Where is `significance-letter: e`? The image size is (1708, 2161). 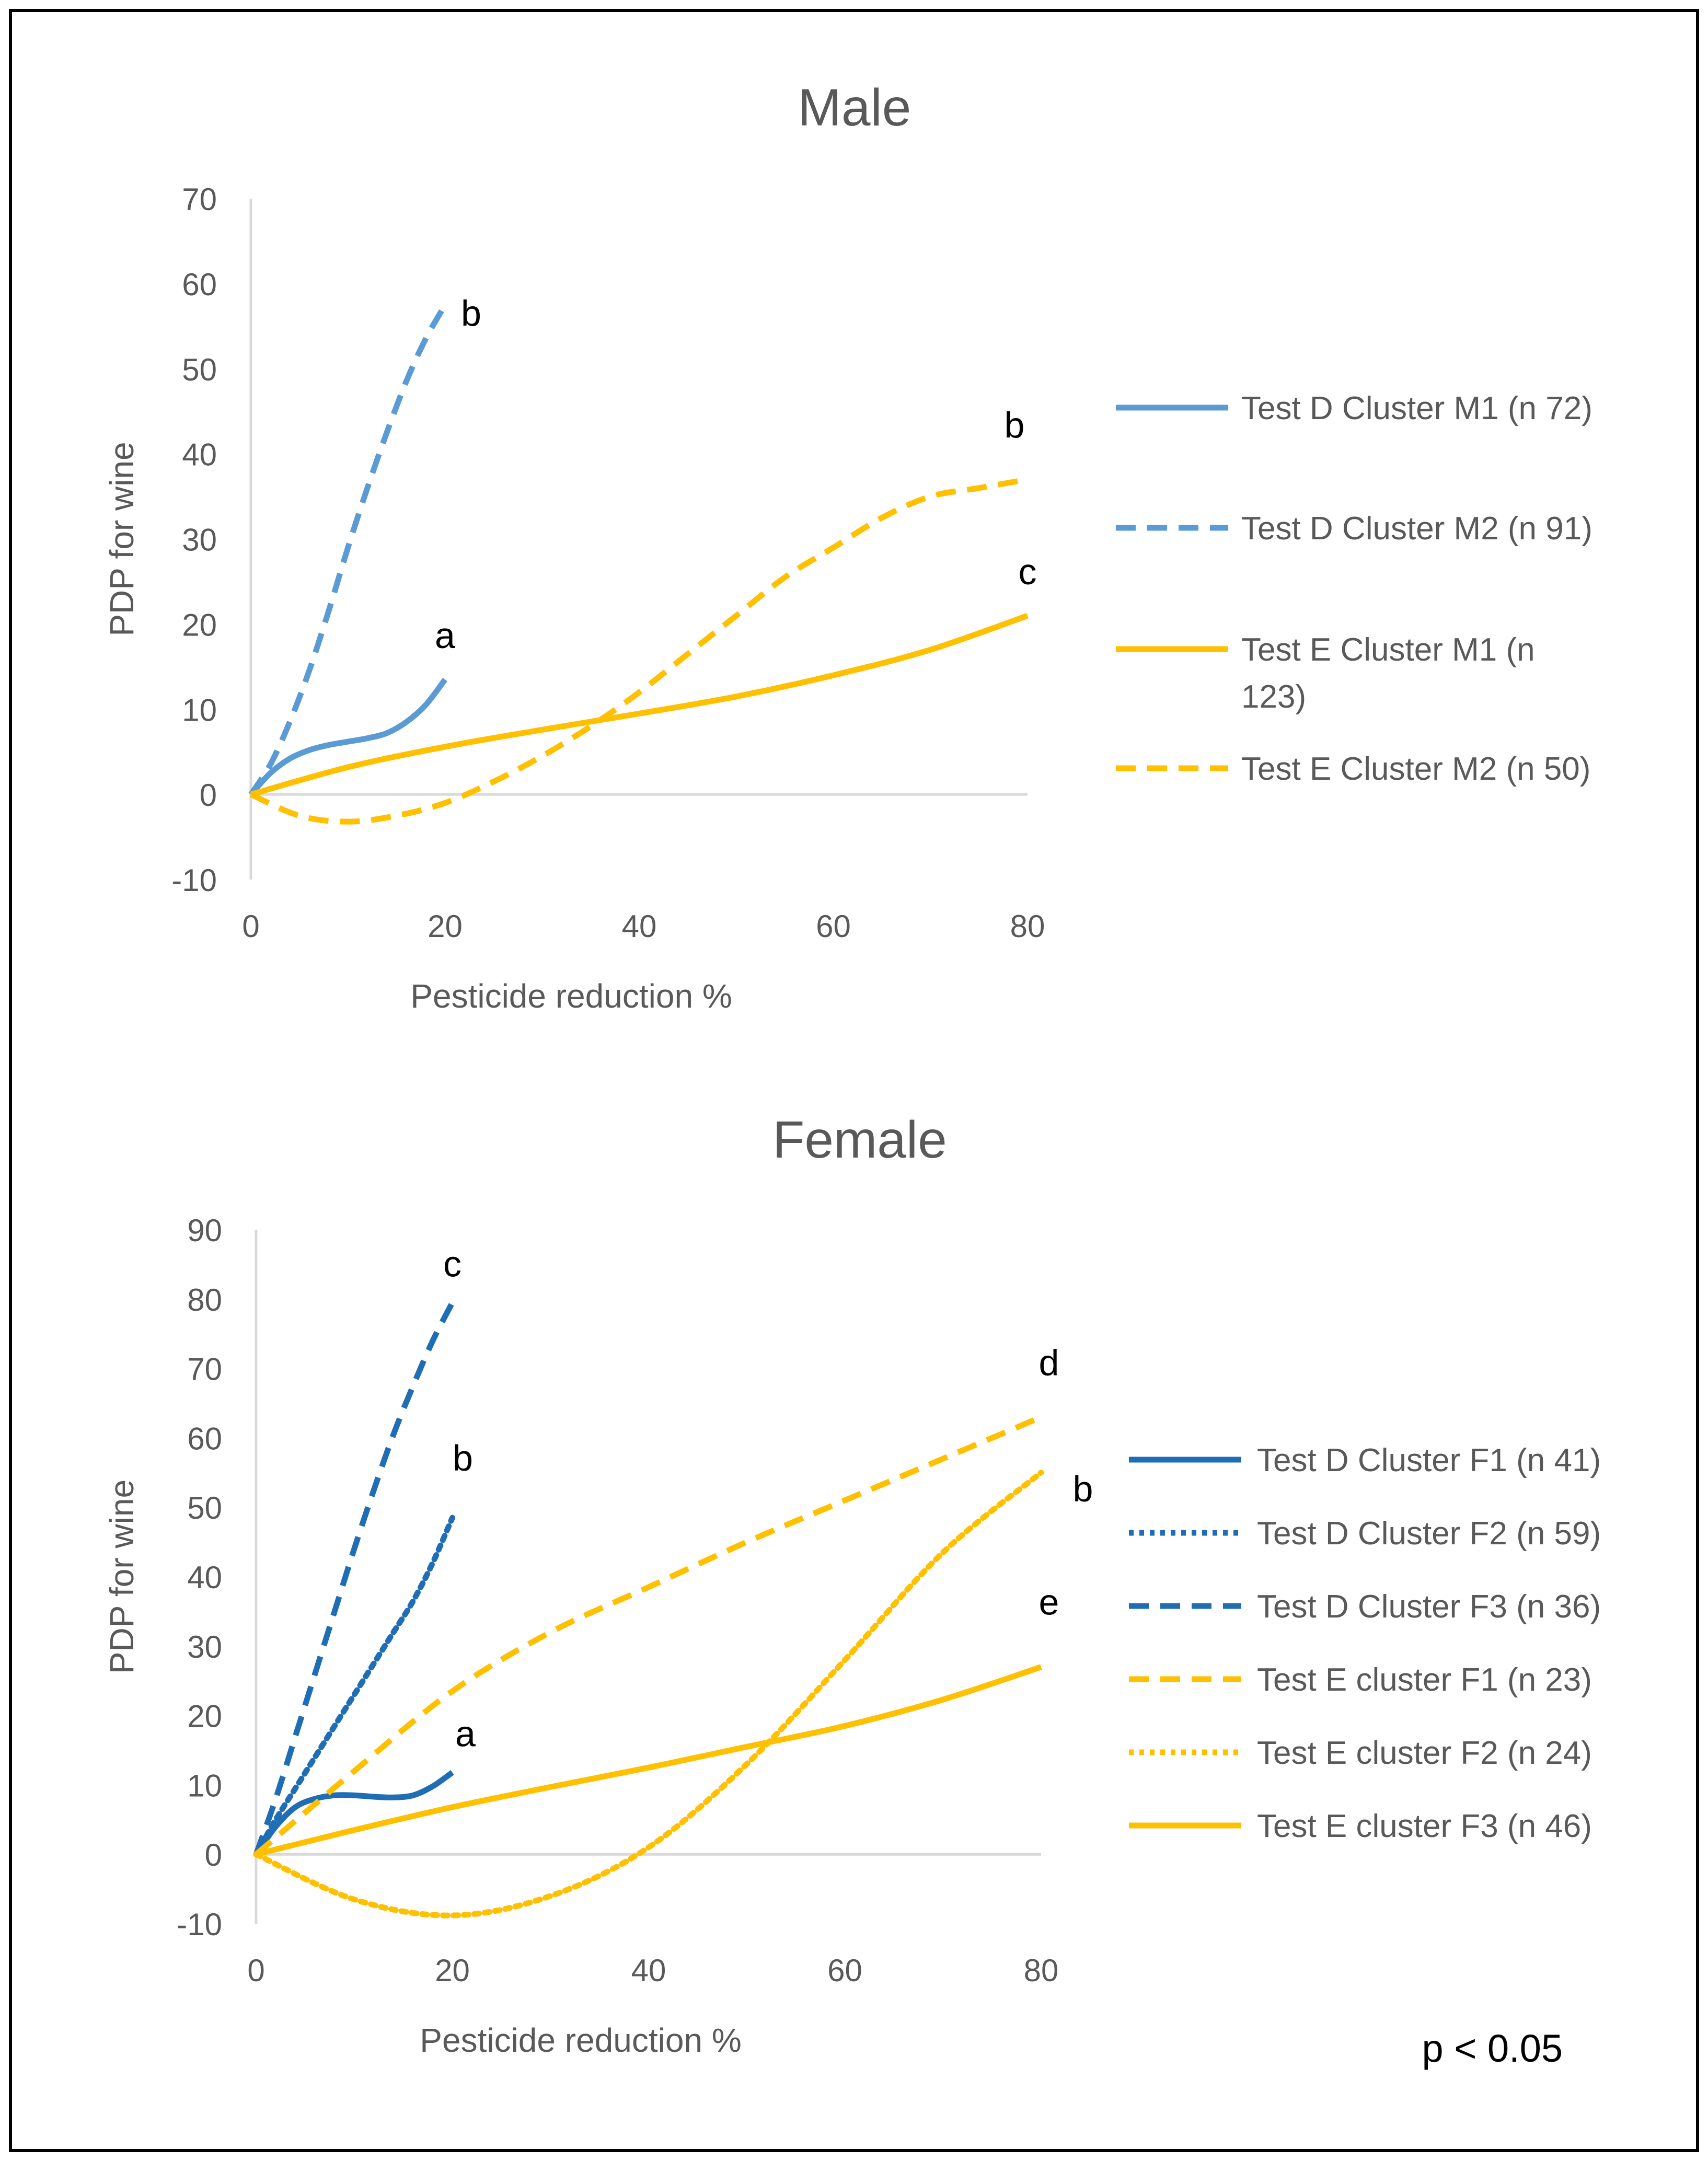
significance-letter: e is located at coordinates (1049, 1603).